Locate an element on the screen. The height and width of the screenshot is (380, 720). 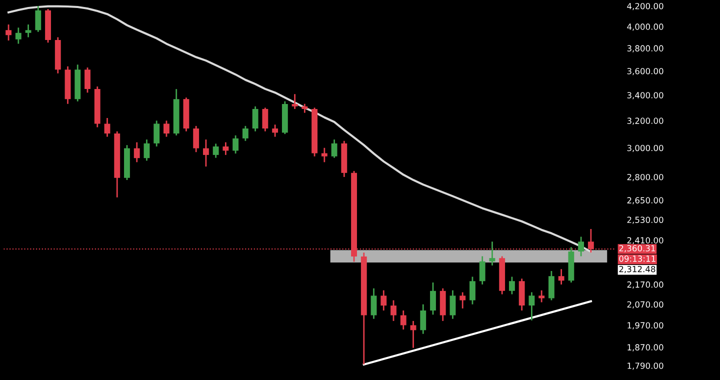
y-tick-label: 4,200.00 is located at coordinates (645, 6).